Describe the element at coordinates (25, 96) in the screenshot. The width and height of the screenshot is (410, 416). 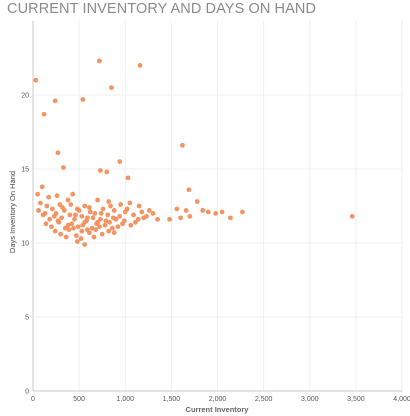
I see `y-tick-label: 20` at that location.